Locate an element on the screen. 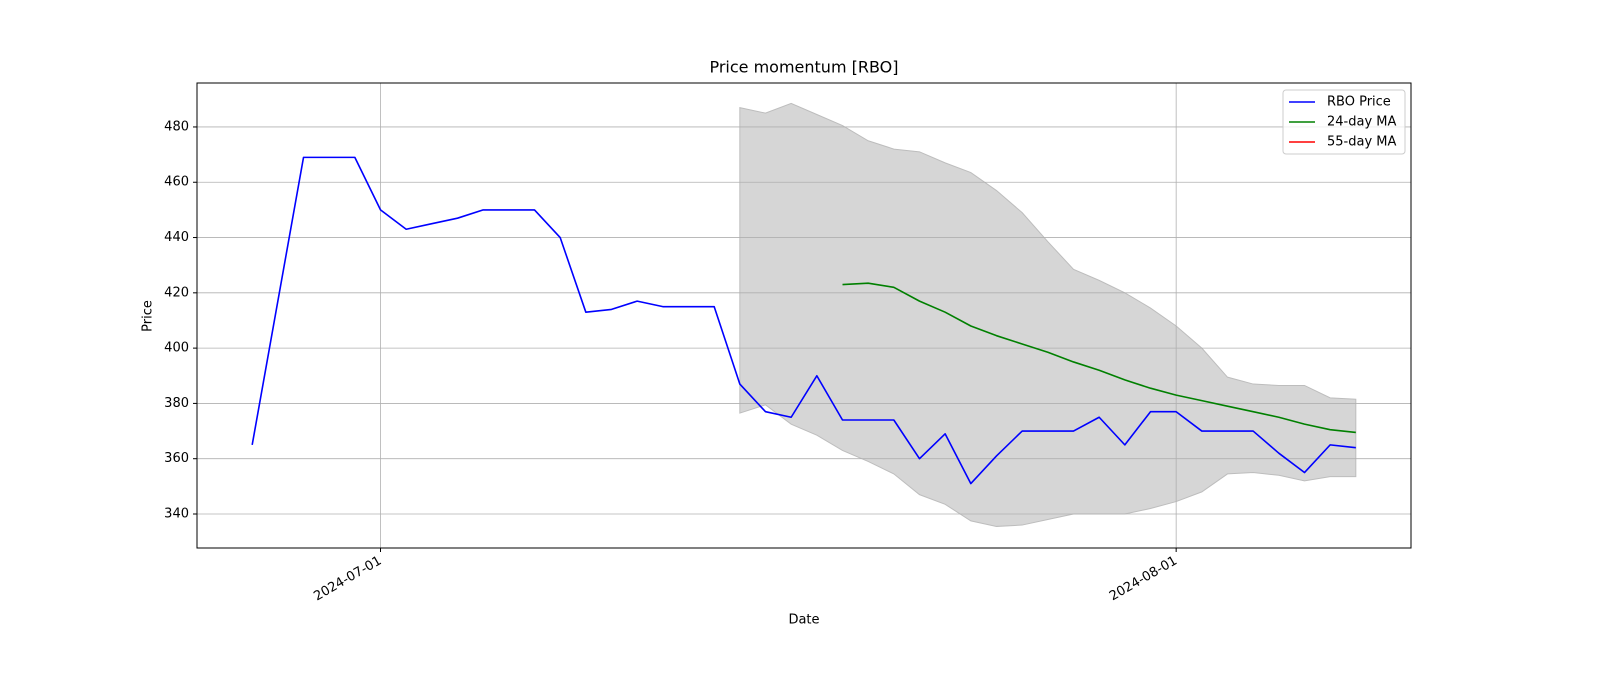 The width and height of the screenshot is (1600, 700). y-tick-label: 460 is located at coordinates (176, 182).